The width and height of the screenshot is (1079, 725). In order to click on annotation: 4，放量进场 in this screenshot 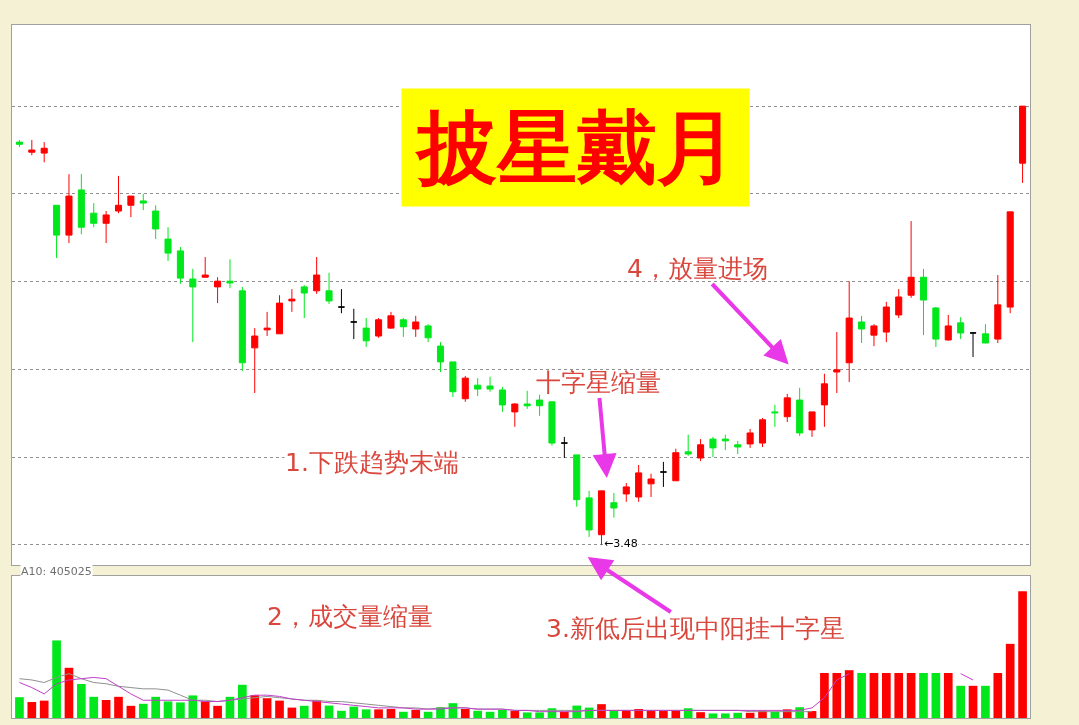, I will do `click(697, 268)`.